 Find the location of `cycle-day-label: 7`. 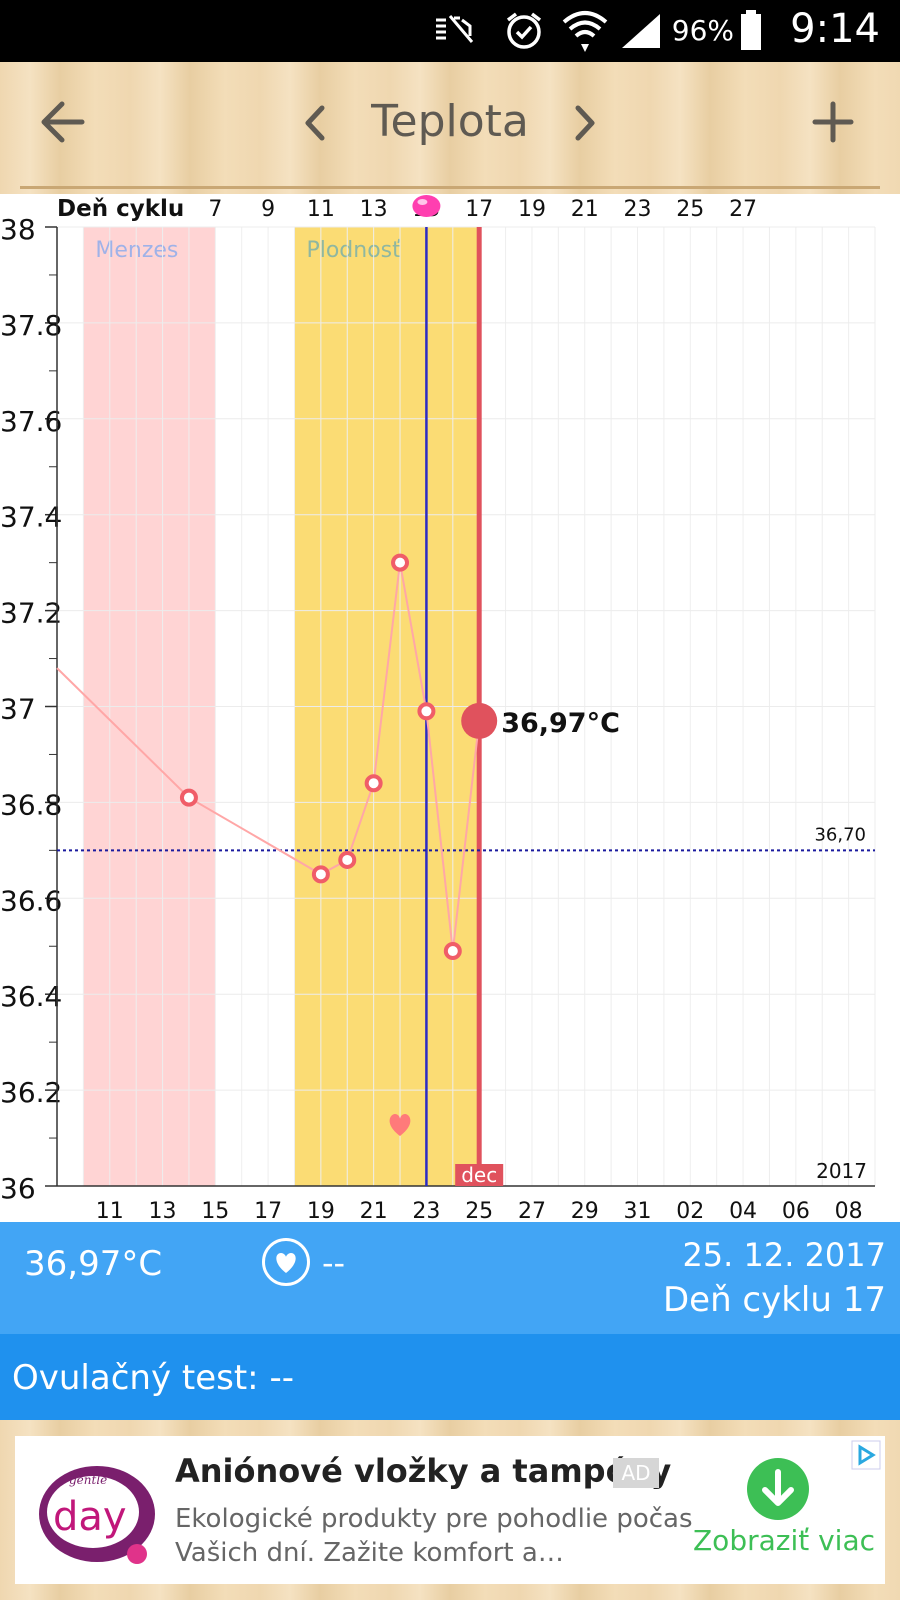

cycle-day-label: 7 is located at coordinates (215, 209).